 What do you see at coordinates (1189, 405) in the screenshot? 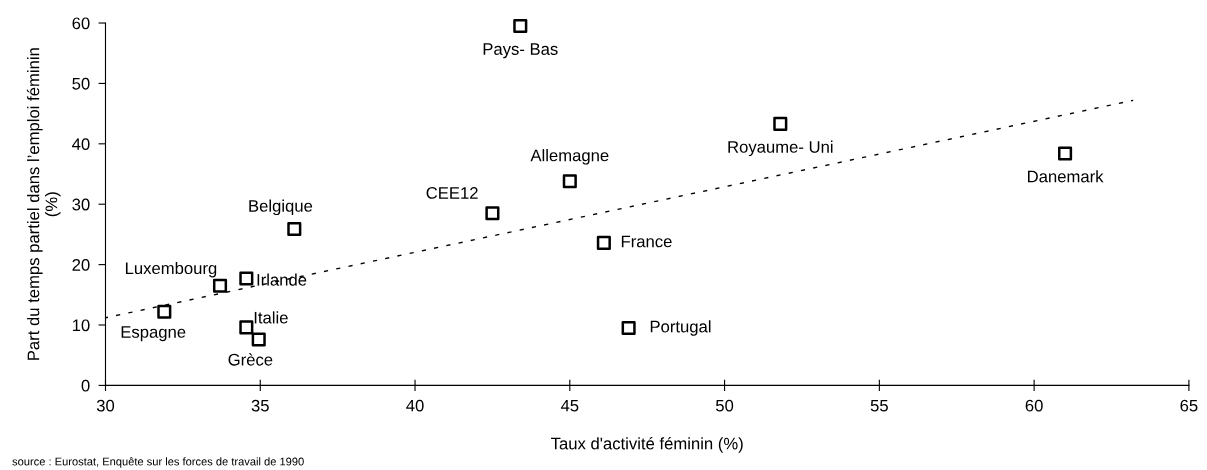
I see `x-tick-label: 65` at bounding box center [1189, 405].